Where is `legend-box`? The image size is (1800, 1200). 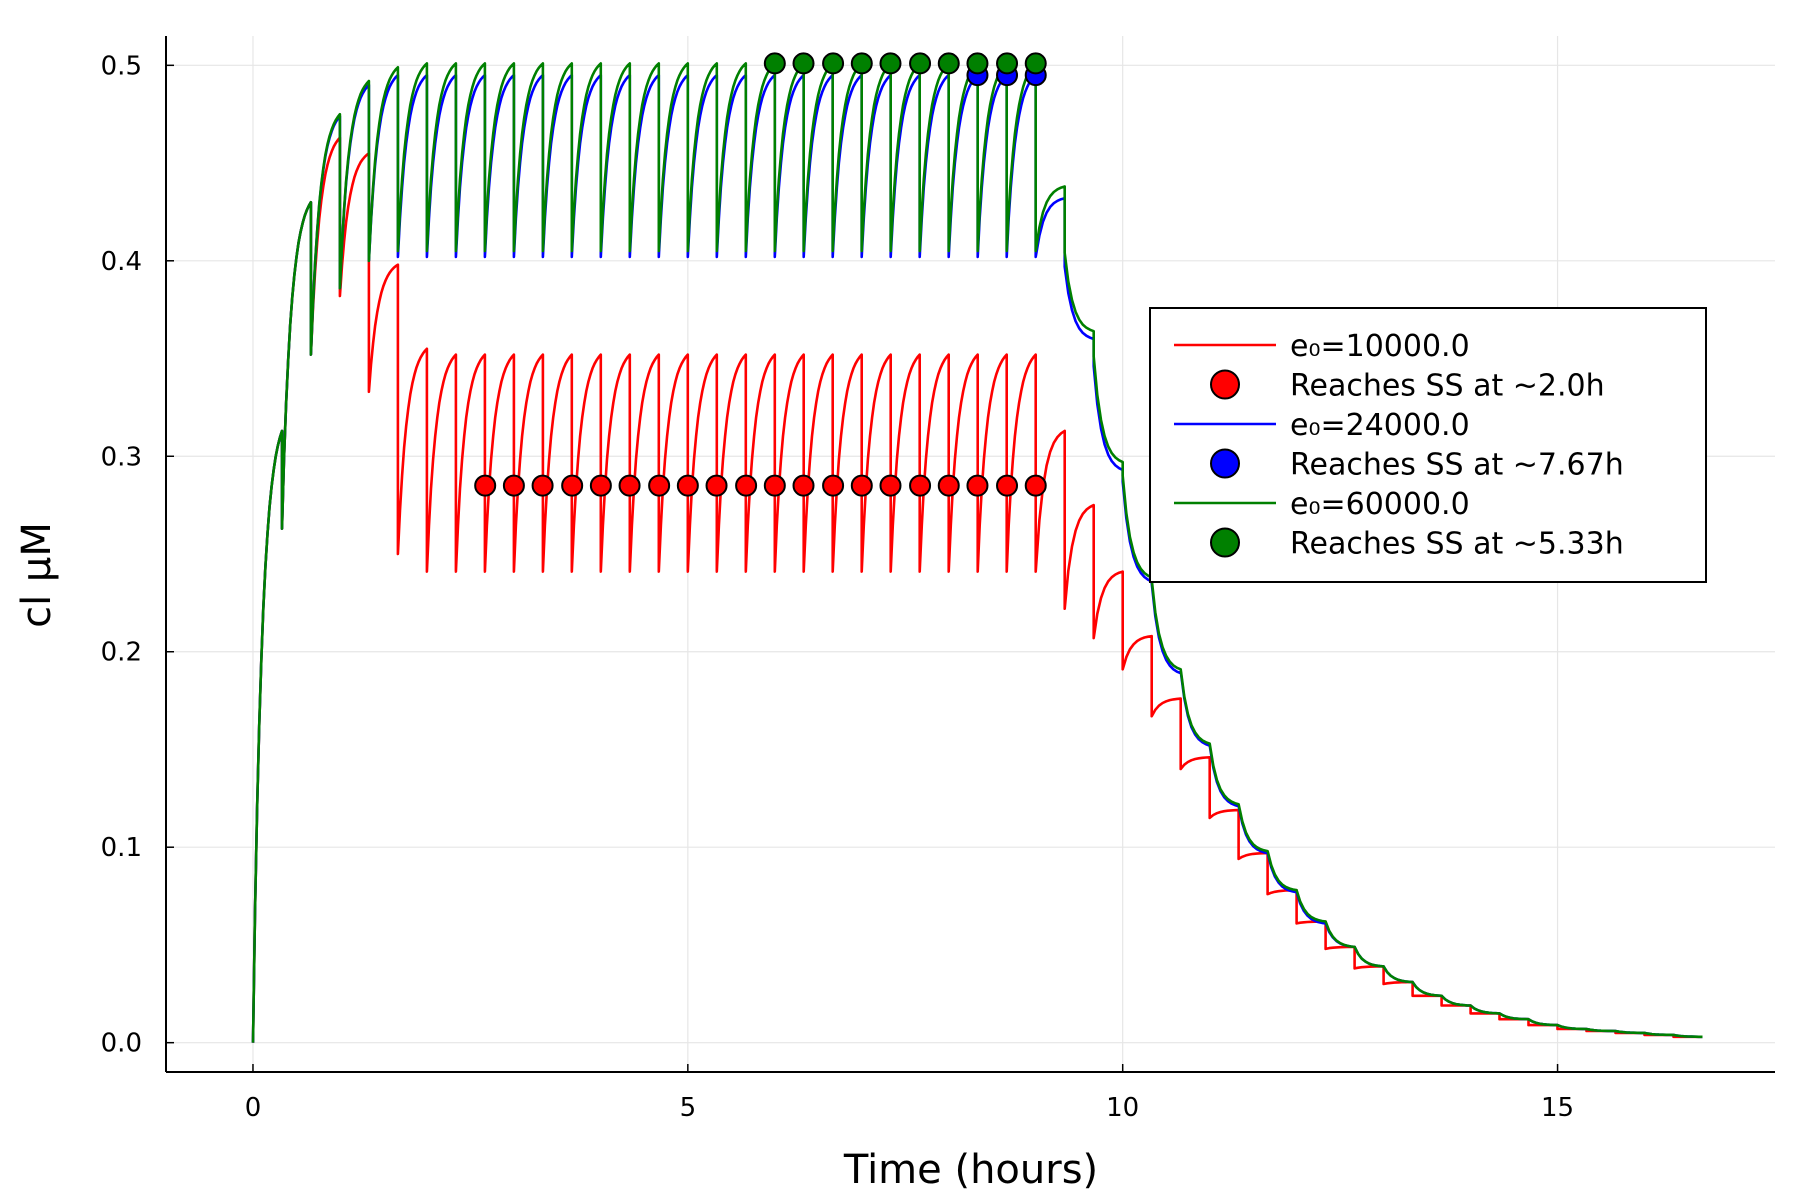 legend-box is located at coordinates (1428, 445).